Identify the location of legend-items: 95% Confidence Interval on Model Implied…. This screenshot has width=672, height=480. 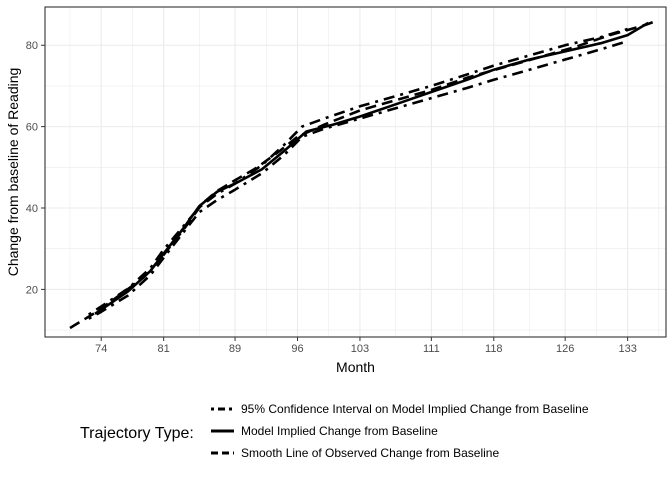
(400, 431).